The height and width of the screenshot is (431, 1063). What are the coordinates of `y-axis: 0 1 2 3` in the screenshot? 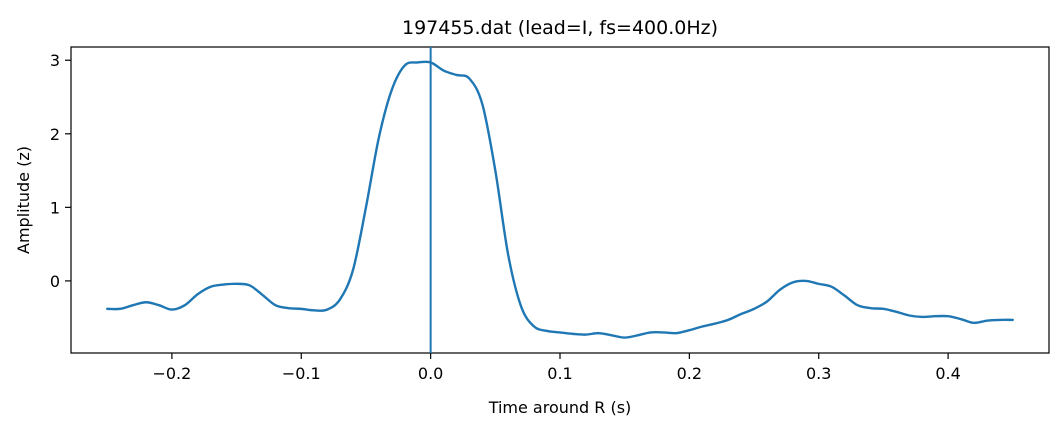 It's located at (60, 171).